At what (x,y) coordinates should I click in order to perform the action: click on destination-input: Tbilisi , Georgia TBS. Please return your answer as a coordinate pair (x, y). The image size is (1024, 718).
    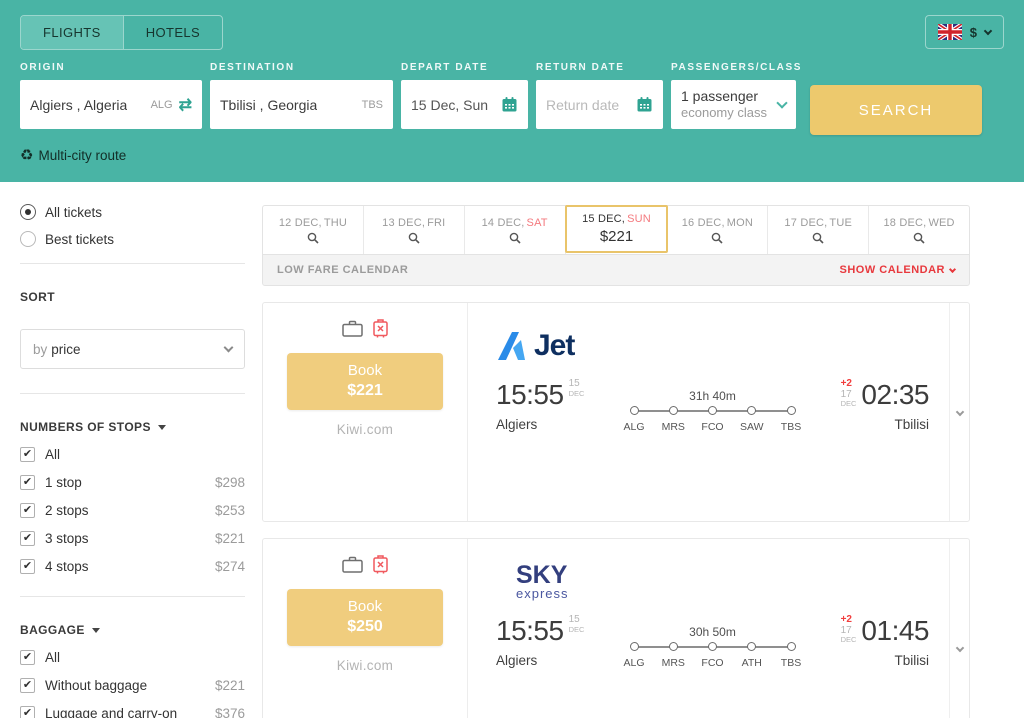
    Looking at the image, I should click on (301, 104).